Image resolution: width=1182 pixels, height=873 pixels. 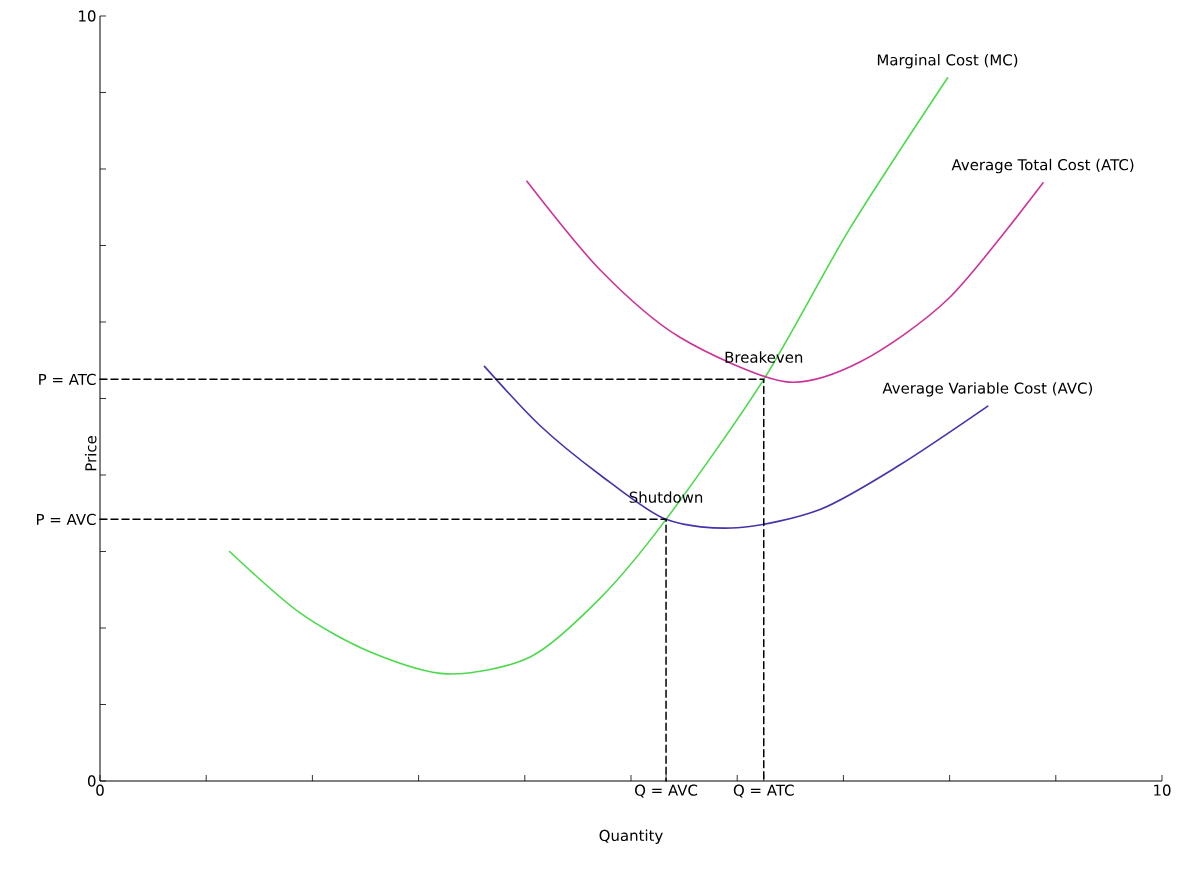 I want to click on line-series, so click(x=785, y=281).